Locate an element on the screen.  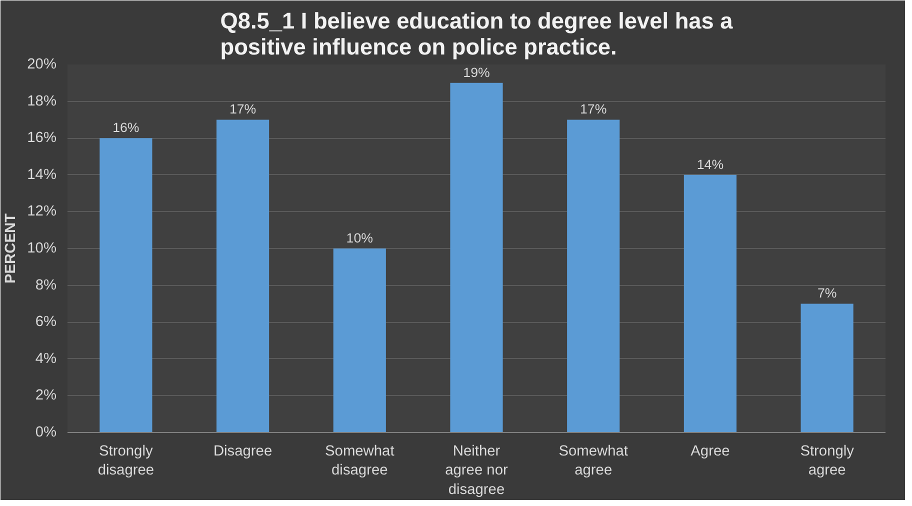
x-tick-label: Disagree is located at coordinates (242, 452).